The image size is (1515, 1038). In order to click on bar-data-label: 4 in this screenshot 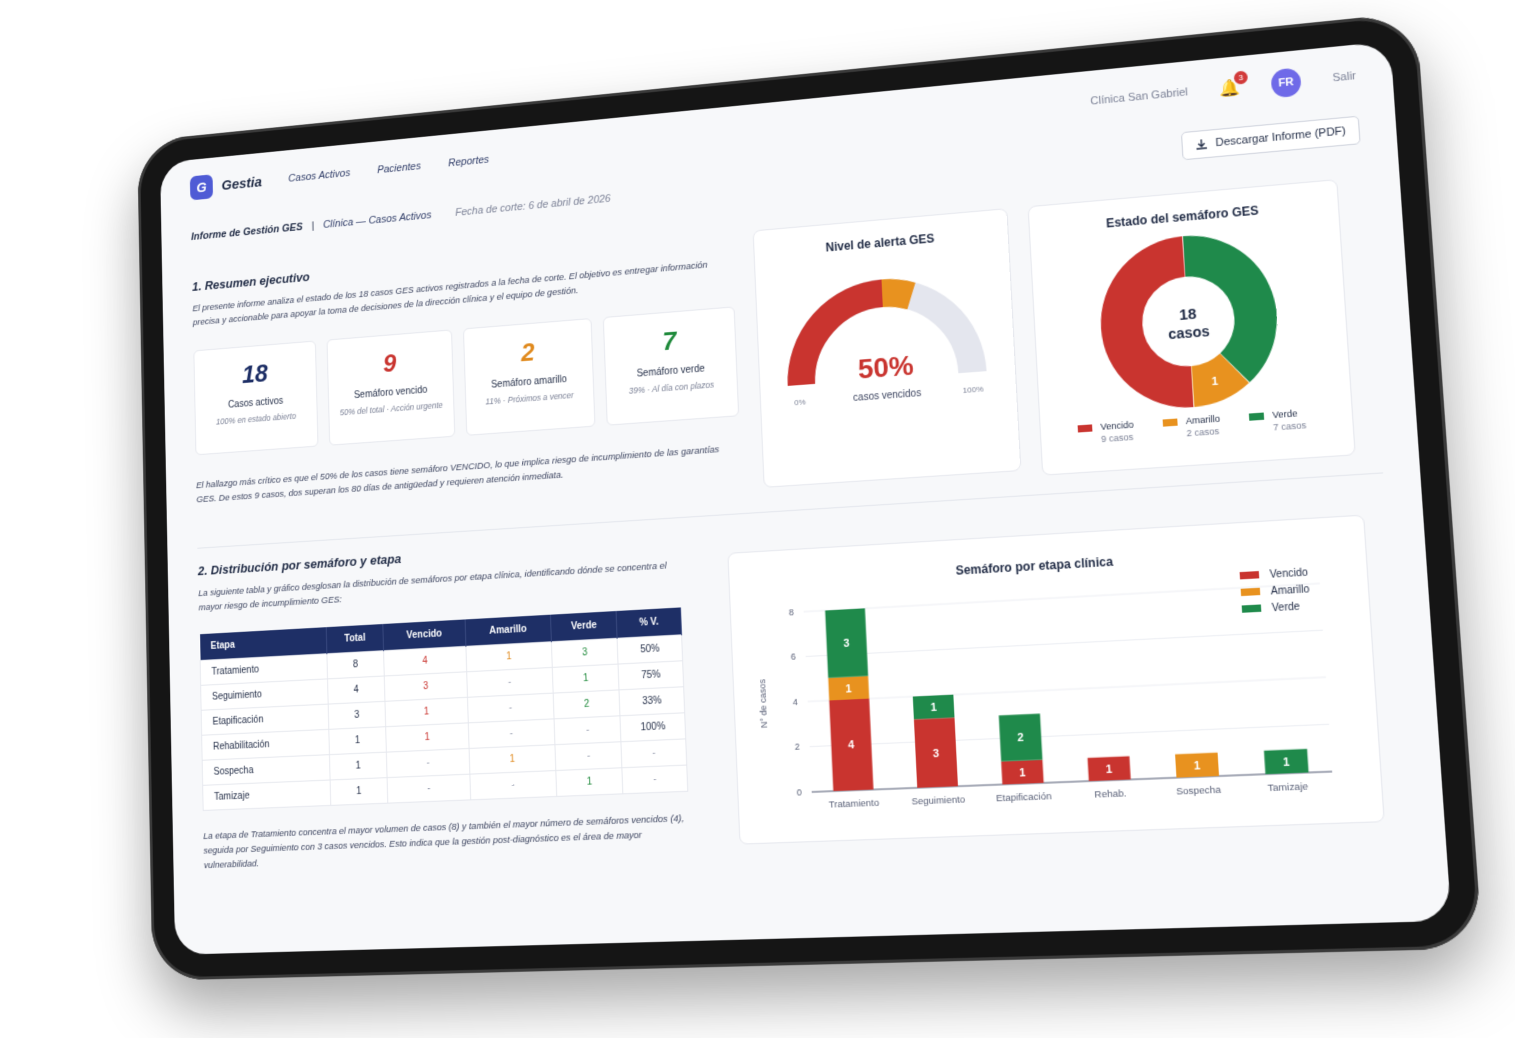, I will do `click(851, 745)`.